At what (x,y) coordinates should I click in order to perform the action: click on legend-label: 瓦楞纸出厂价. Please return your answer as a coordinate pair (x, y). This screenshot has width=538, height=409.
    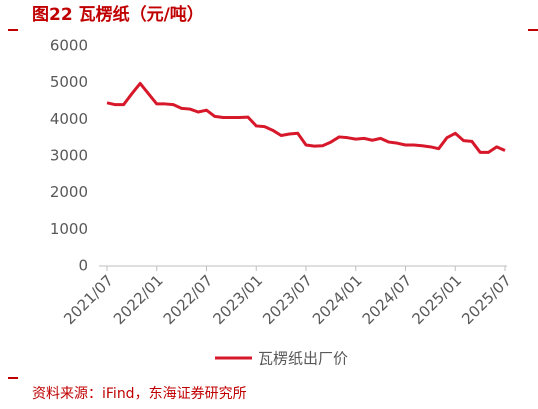
    Looking at the image, I should click on (303, 359).